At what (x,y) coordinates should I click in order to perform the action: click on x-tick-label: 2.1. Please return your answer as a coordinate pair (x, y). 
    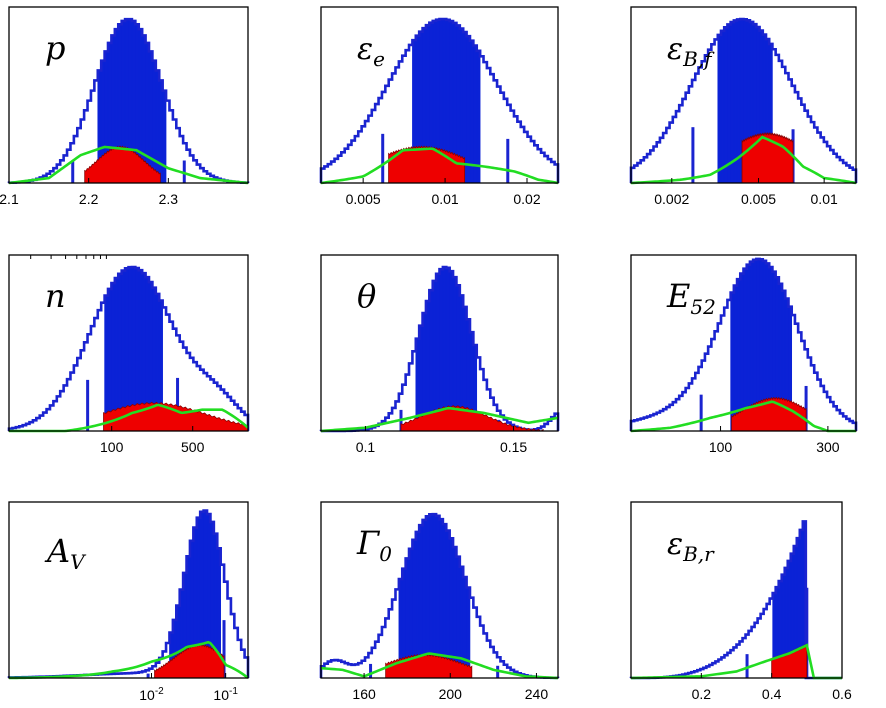
    Looking at the image, I should click on (9, 199).